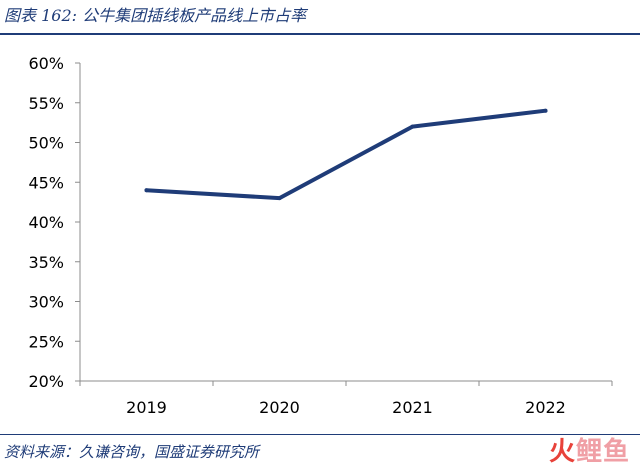  What do you see at coordinates (46, 63) in the screenshot?
I see `y-tick-label: 60%` at bounding box center [46, 63].